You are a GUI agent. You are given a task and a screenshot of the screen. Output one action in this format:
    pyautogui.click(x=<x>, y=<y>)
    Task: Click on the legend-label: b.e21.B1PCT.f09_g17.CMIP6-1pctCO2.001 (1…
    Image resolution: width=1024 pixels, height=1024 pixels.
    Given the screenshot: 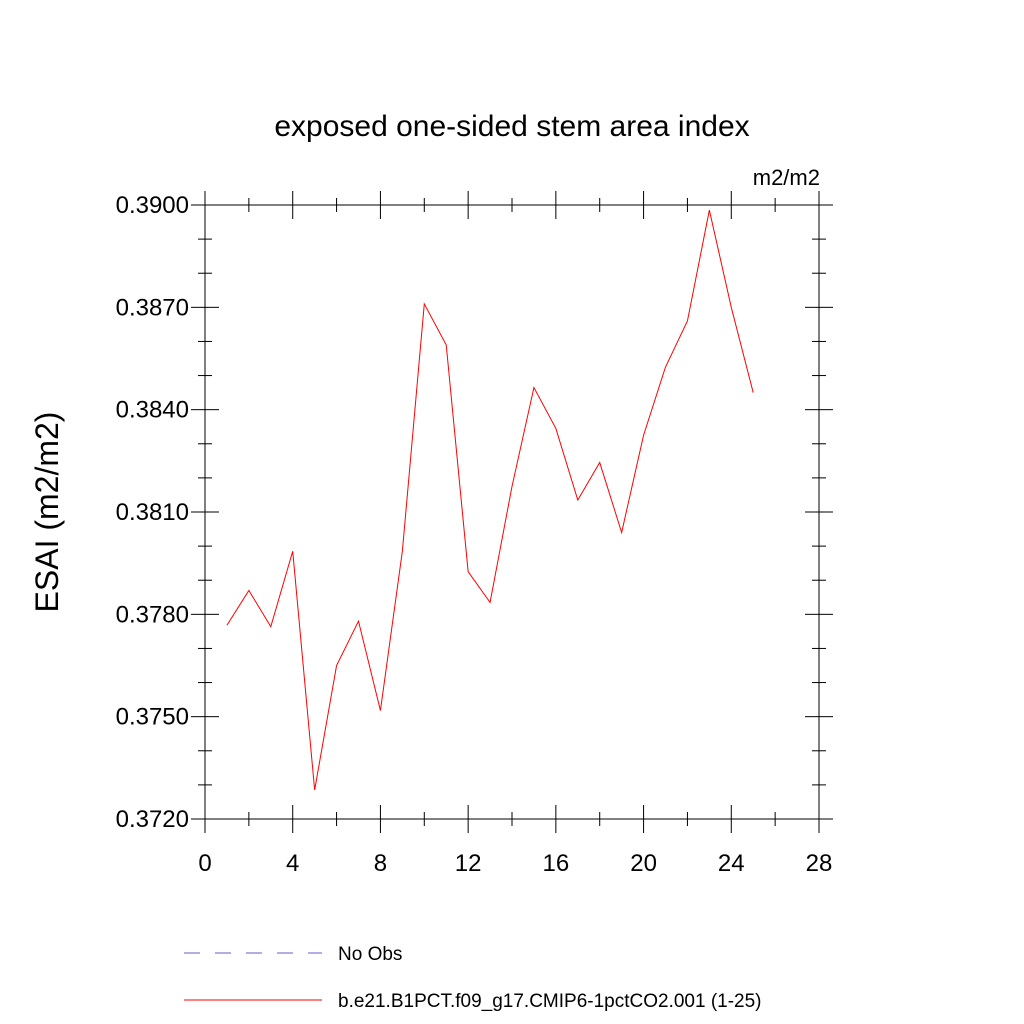 What is the action you would take?
    pyautogui.click(x=550, y=1001)
    